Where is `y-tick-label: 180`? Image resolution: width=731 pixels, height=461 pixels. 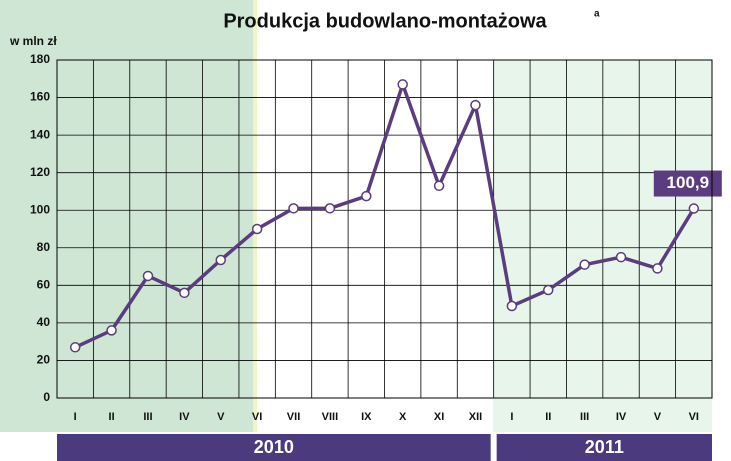 y-tick-label: 180 is located at coordinates (40, 59).